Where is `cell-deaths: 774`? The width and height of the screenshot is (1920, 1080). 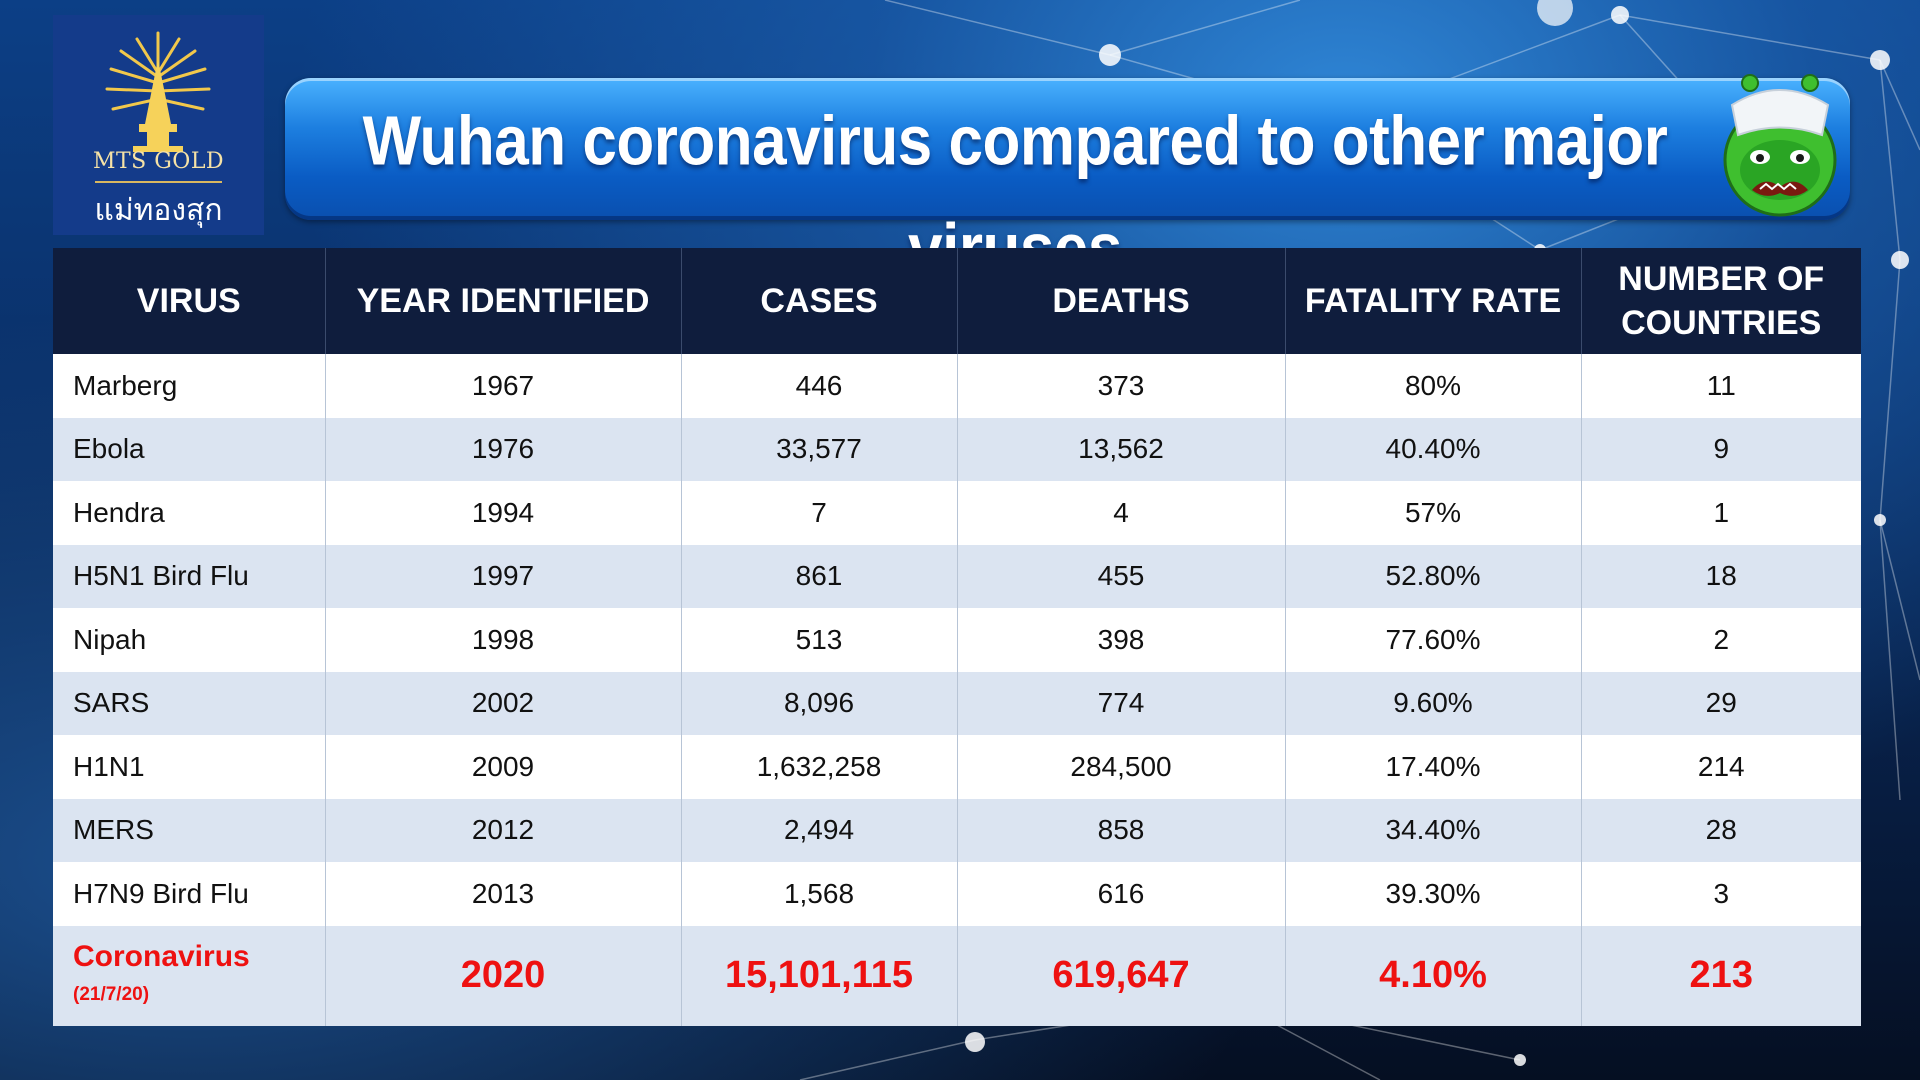
cell-deaths: 774 is located at coordinates (1120, 703).